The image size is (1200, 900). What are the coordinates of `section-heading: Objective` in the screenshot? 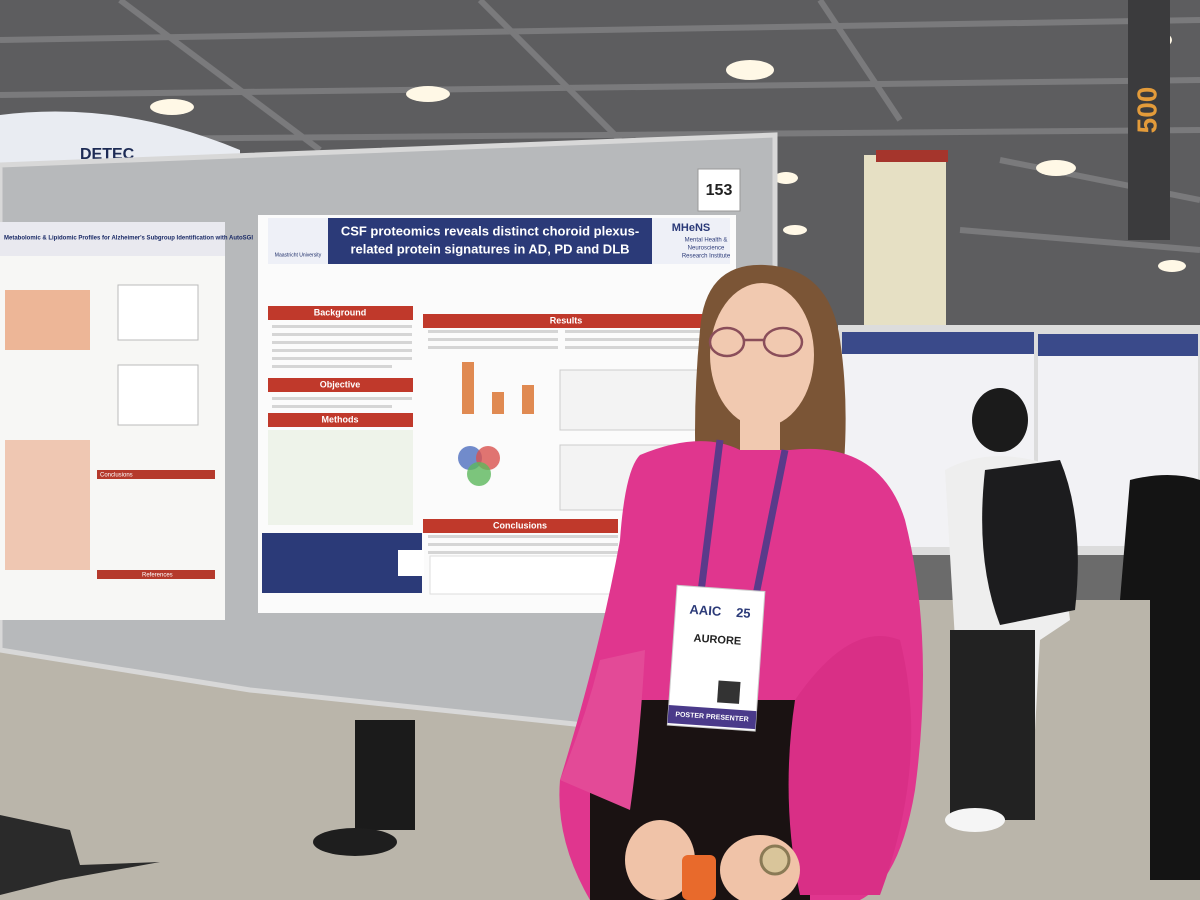 It's located at (340, 384).